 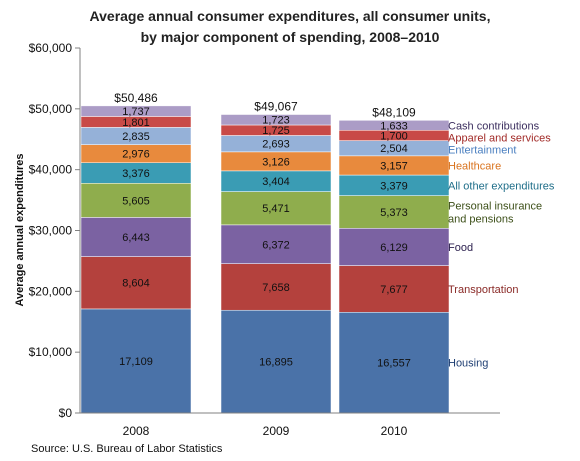 What do you see at coordinates (136, 431) in the screenshot?
I see `x-tick-label: 2008` at bounding box center [136, 431].